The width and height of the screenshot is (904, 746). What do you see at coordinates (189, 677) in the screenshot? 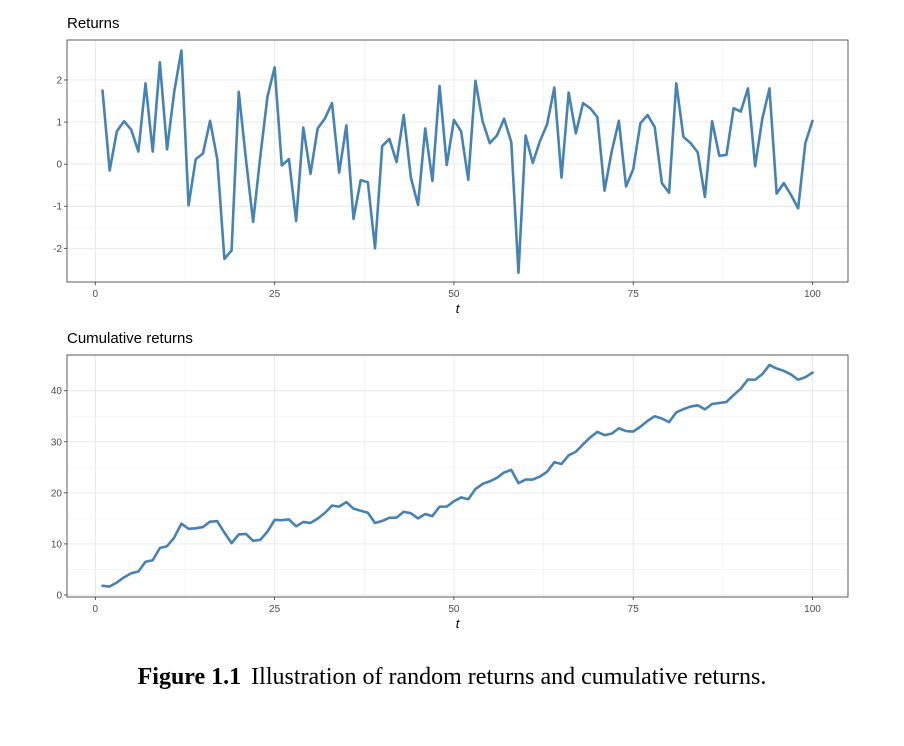
I see `figure-caption-label: Figure 1.1` at bounding box center [189, 677].